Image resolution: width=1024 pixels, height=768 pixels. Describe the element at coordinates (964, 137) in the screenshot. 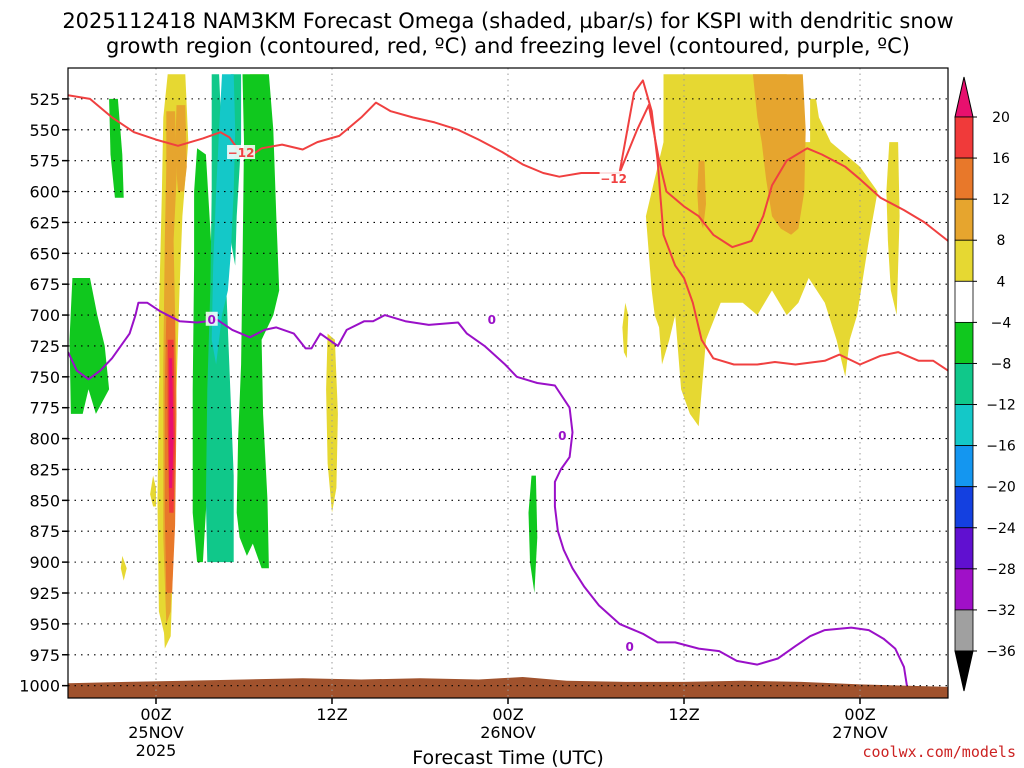

I see `colorbar-bin-16 to 20` at that location.